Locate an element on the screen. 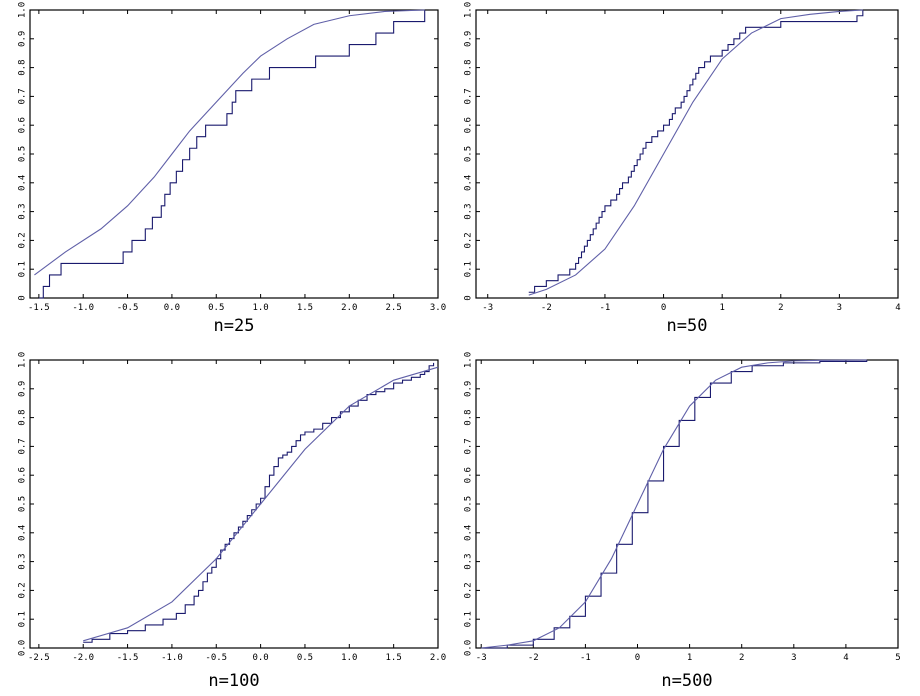  empirical-cdf-line is located at coordinates (696, 151).